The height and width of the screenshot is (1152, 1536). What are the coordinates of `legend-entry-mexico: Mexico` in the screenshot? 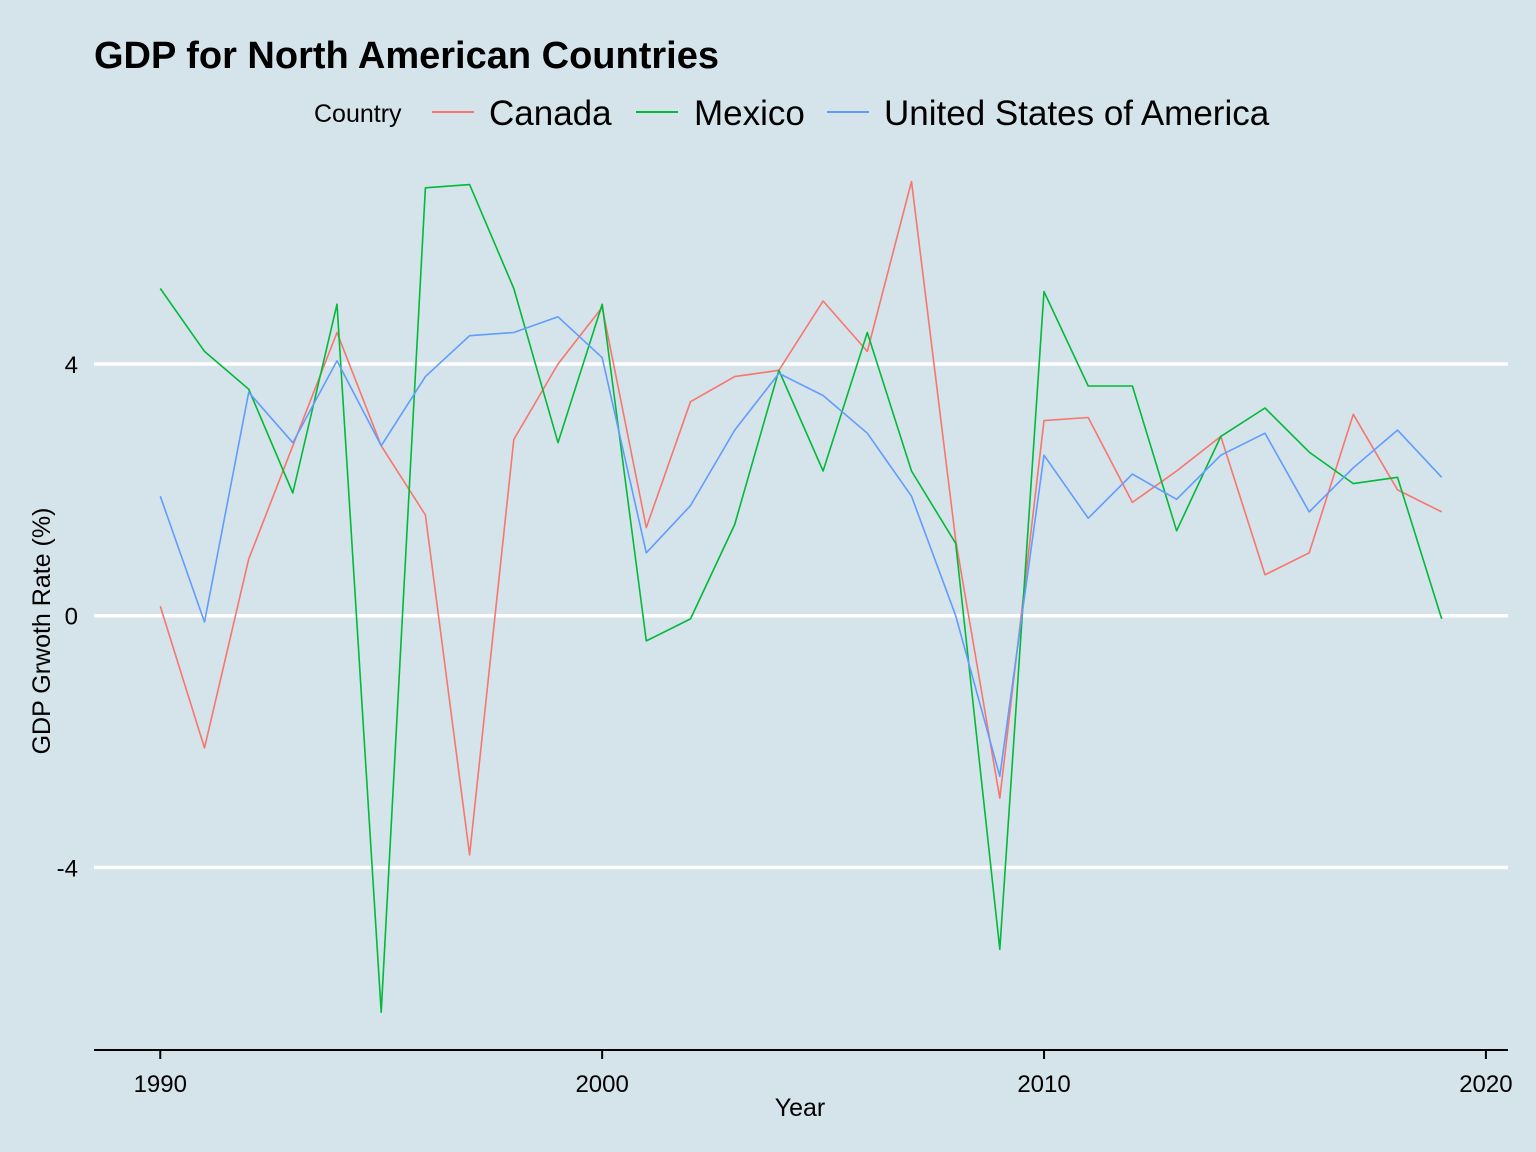 It's located at (720, 113).